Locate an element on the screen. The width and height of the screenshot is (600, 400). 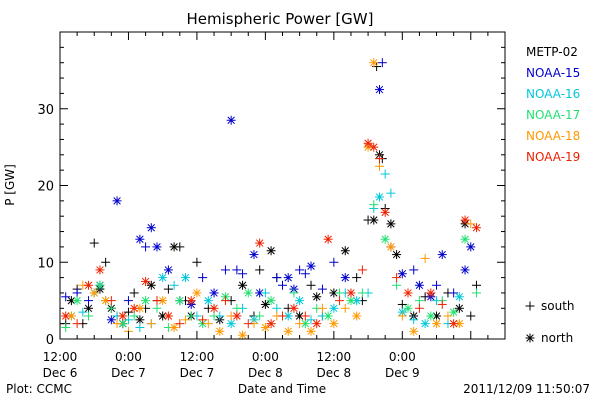
legend-marker-label-south: south is located at coordinates (558, 306).